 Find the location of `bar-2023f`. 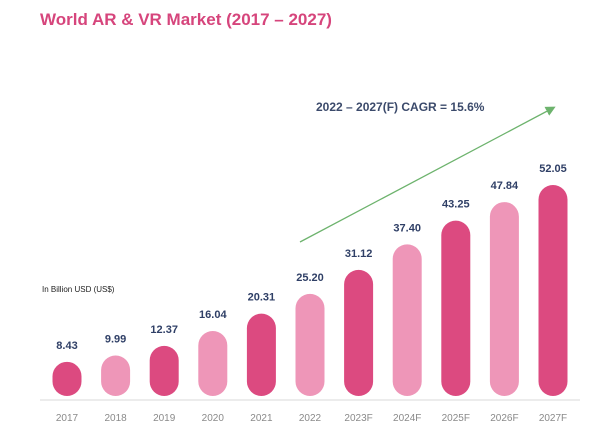

bar-2023f is located at coordinates (359, 332).